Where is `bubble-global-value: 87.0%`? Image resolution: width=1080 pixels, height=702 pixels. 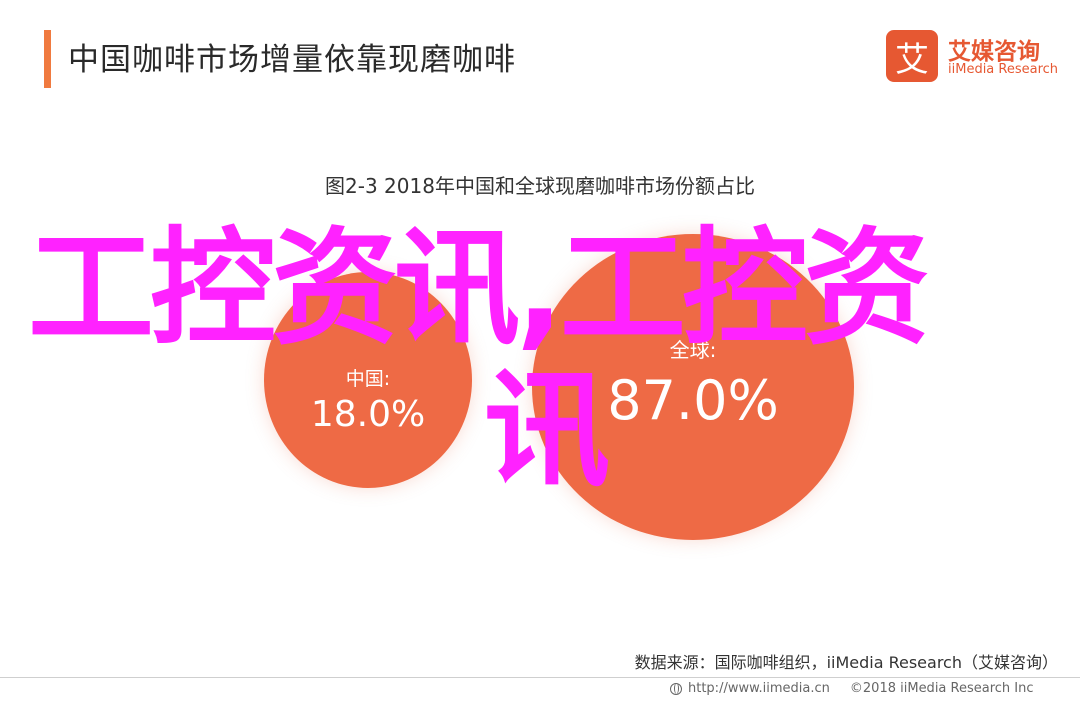 bubble-global-value: 87.0% is located at coordinates (693, 400).